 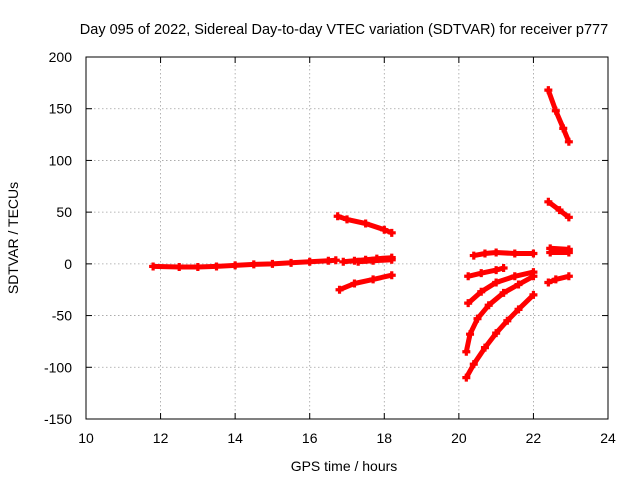 What do you see at coordinates (161, 438) in the screenshot?
I see `x-tick-label: 12` at bounding box center [161, 438].